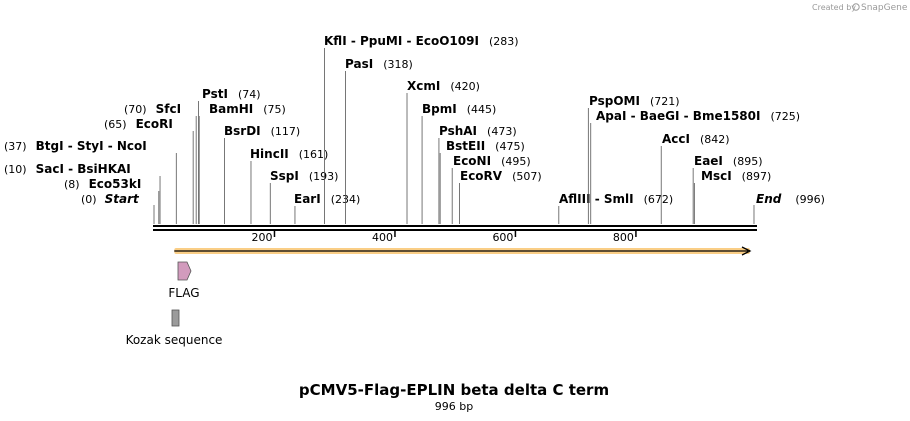 The width and height of the screenshot is (910, 421). I want to click on site-apai: ApaI - BaeGI - Bme1580I (725), so click(695, 166).